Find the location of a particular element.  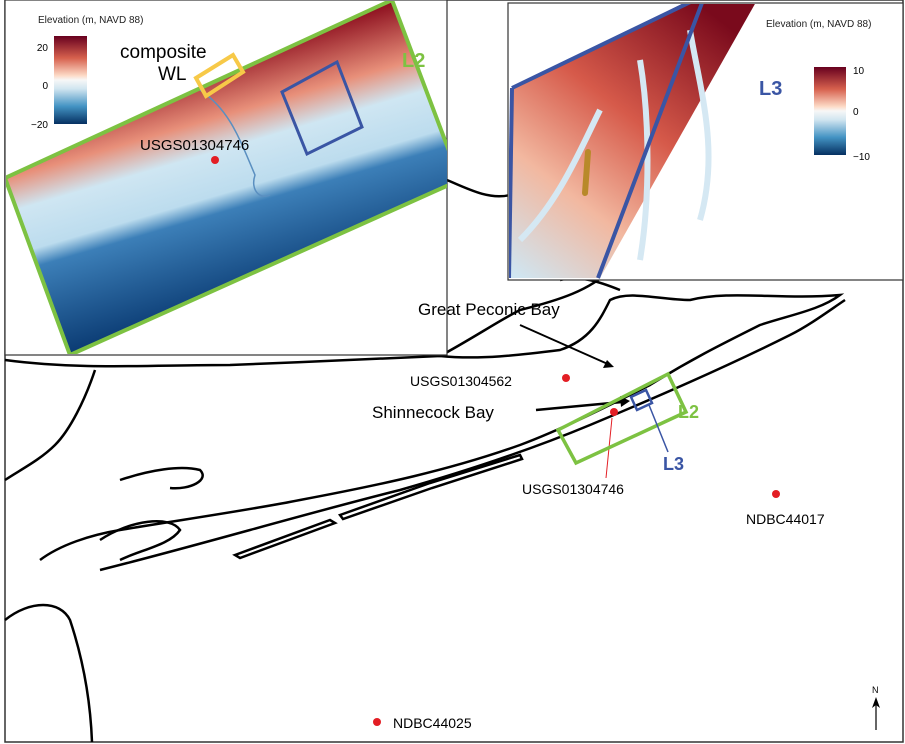

north-arrow-icon is located at coordinates (876, 702).